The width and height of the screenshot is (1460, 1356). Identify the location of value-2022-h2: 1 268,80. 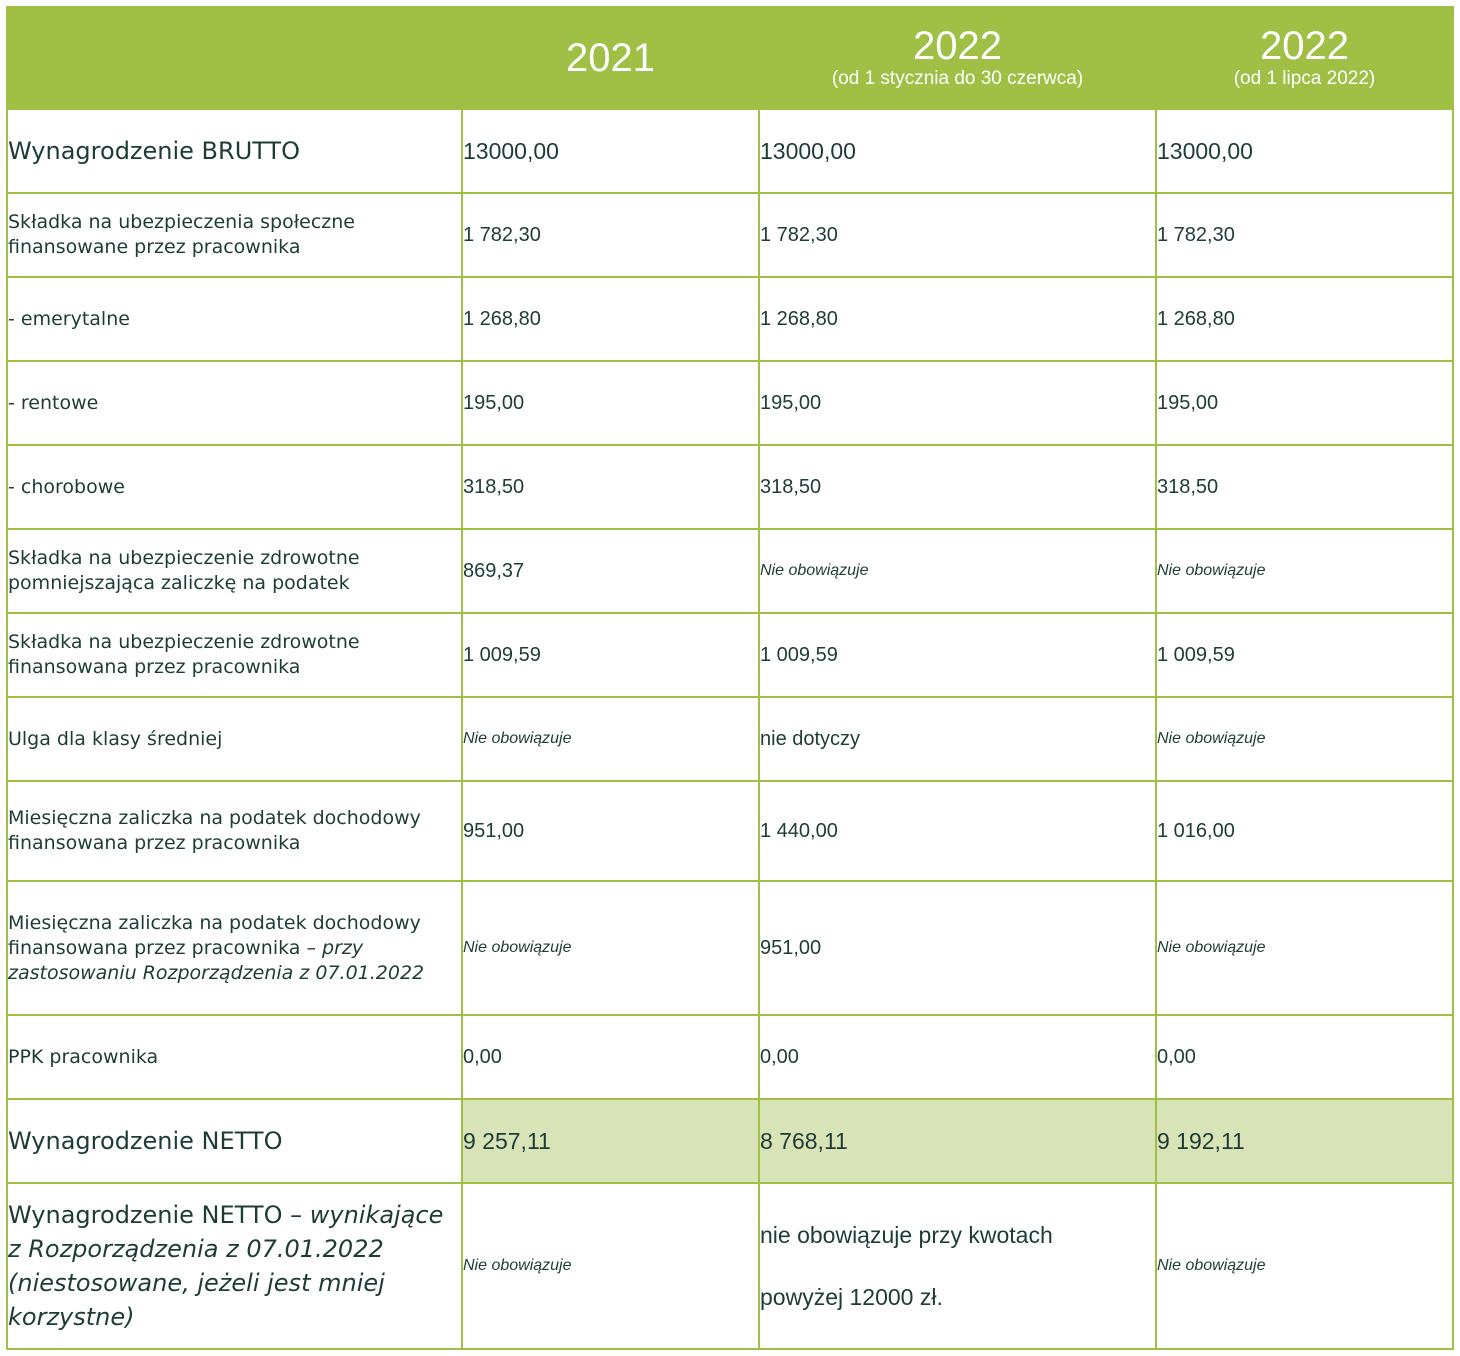
(1304, 319).